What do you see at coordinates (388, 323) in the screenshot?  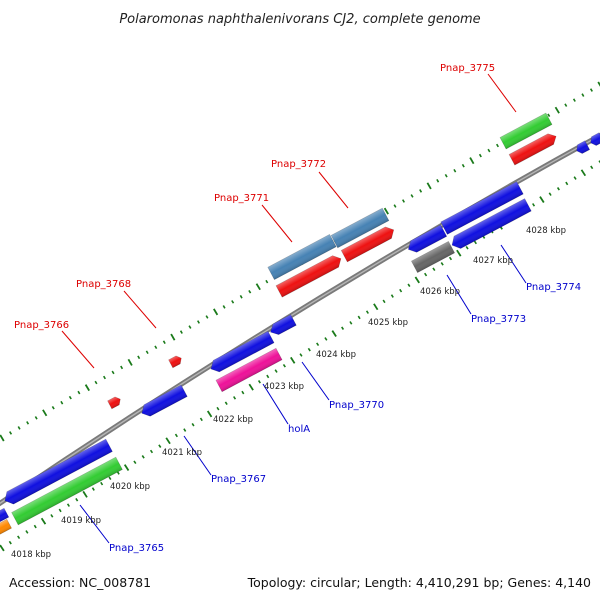 I see `kbp-label: 4025 kbp` at bounding box center [388, 323].